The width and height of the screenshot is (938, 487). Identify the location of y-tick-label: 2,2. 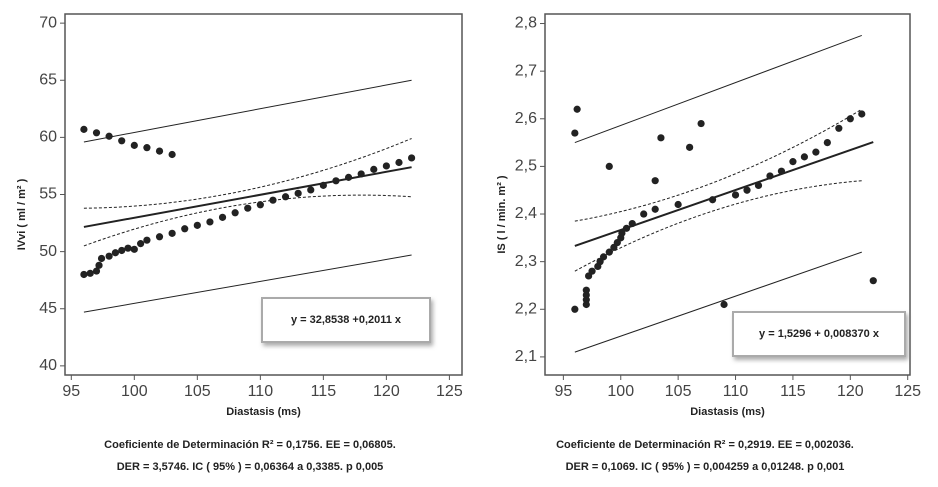
(526, 308).